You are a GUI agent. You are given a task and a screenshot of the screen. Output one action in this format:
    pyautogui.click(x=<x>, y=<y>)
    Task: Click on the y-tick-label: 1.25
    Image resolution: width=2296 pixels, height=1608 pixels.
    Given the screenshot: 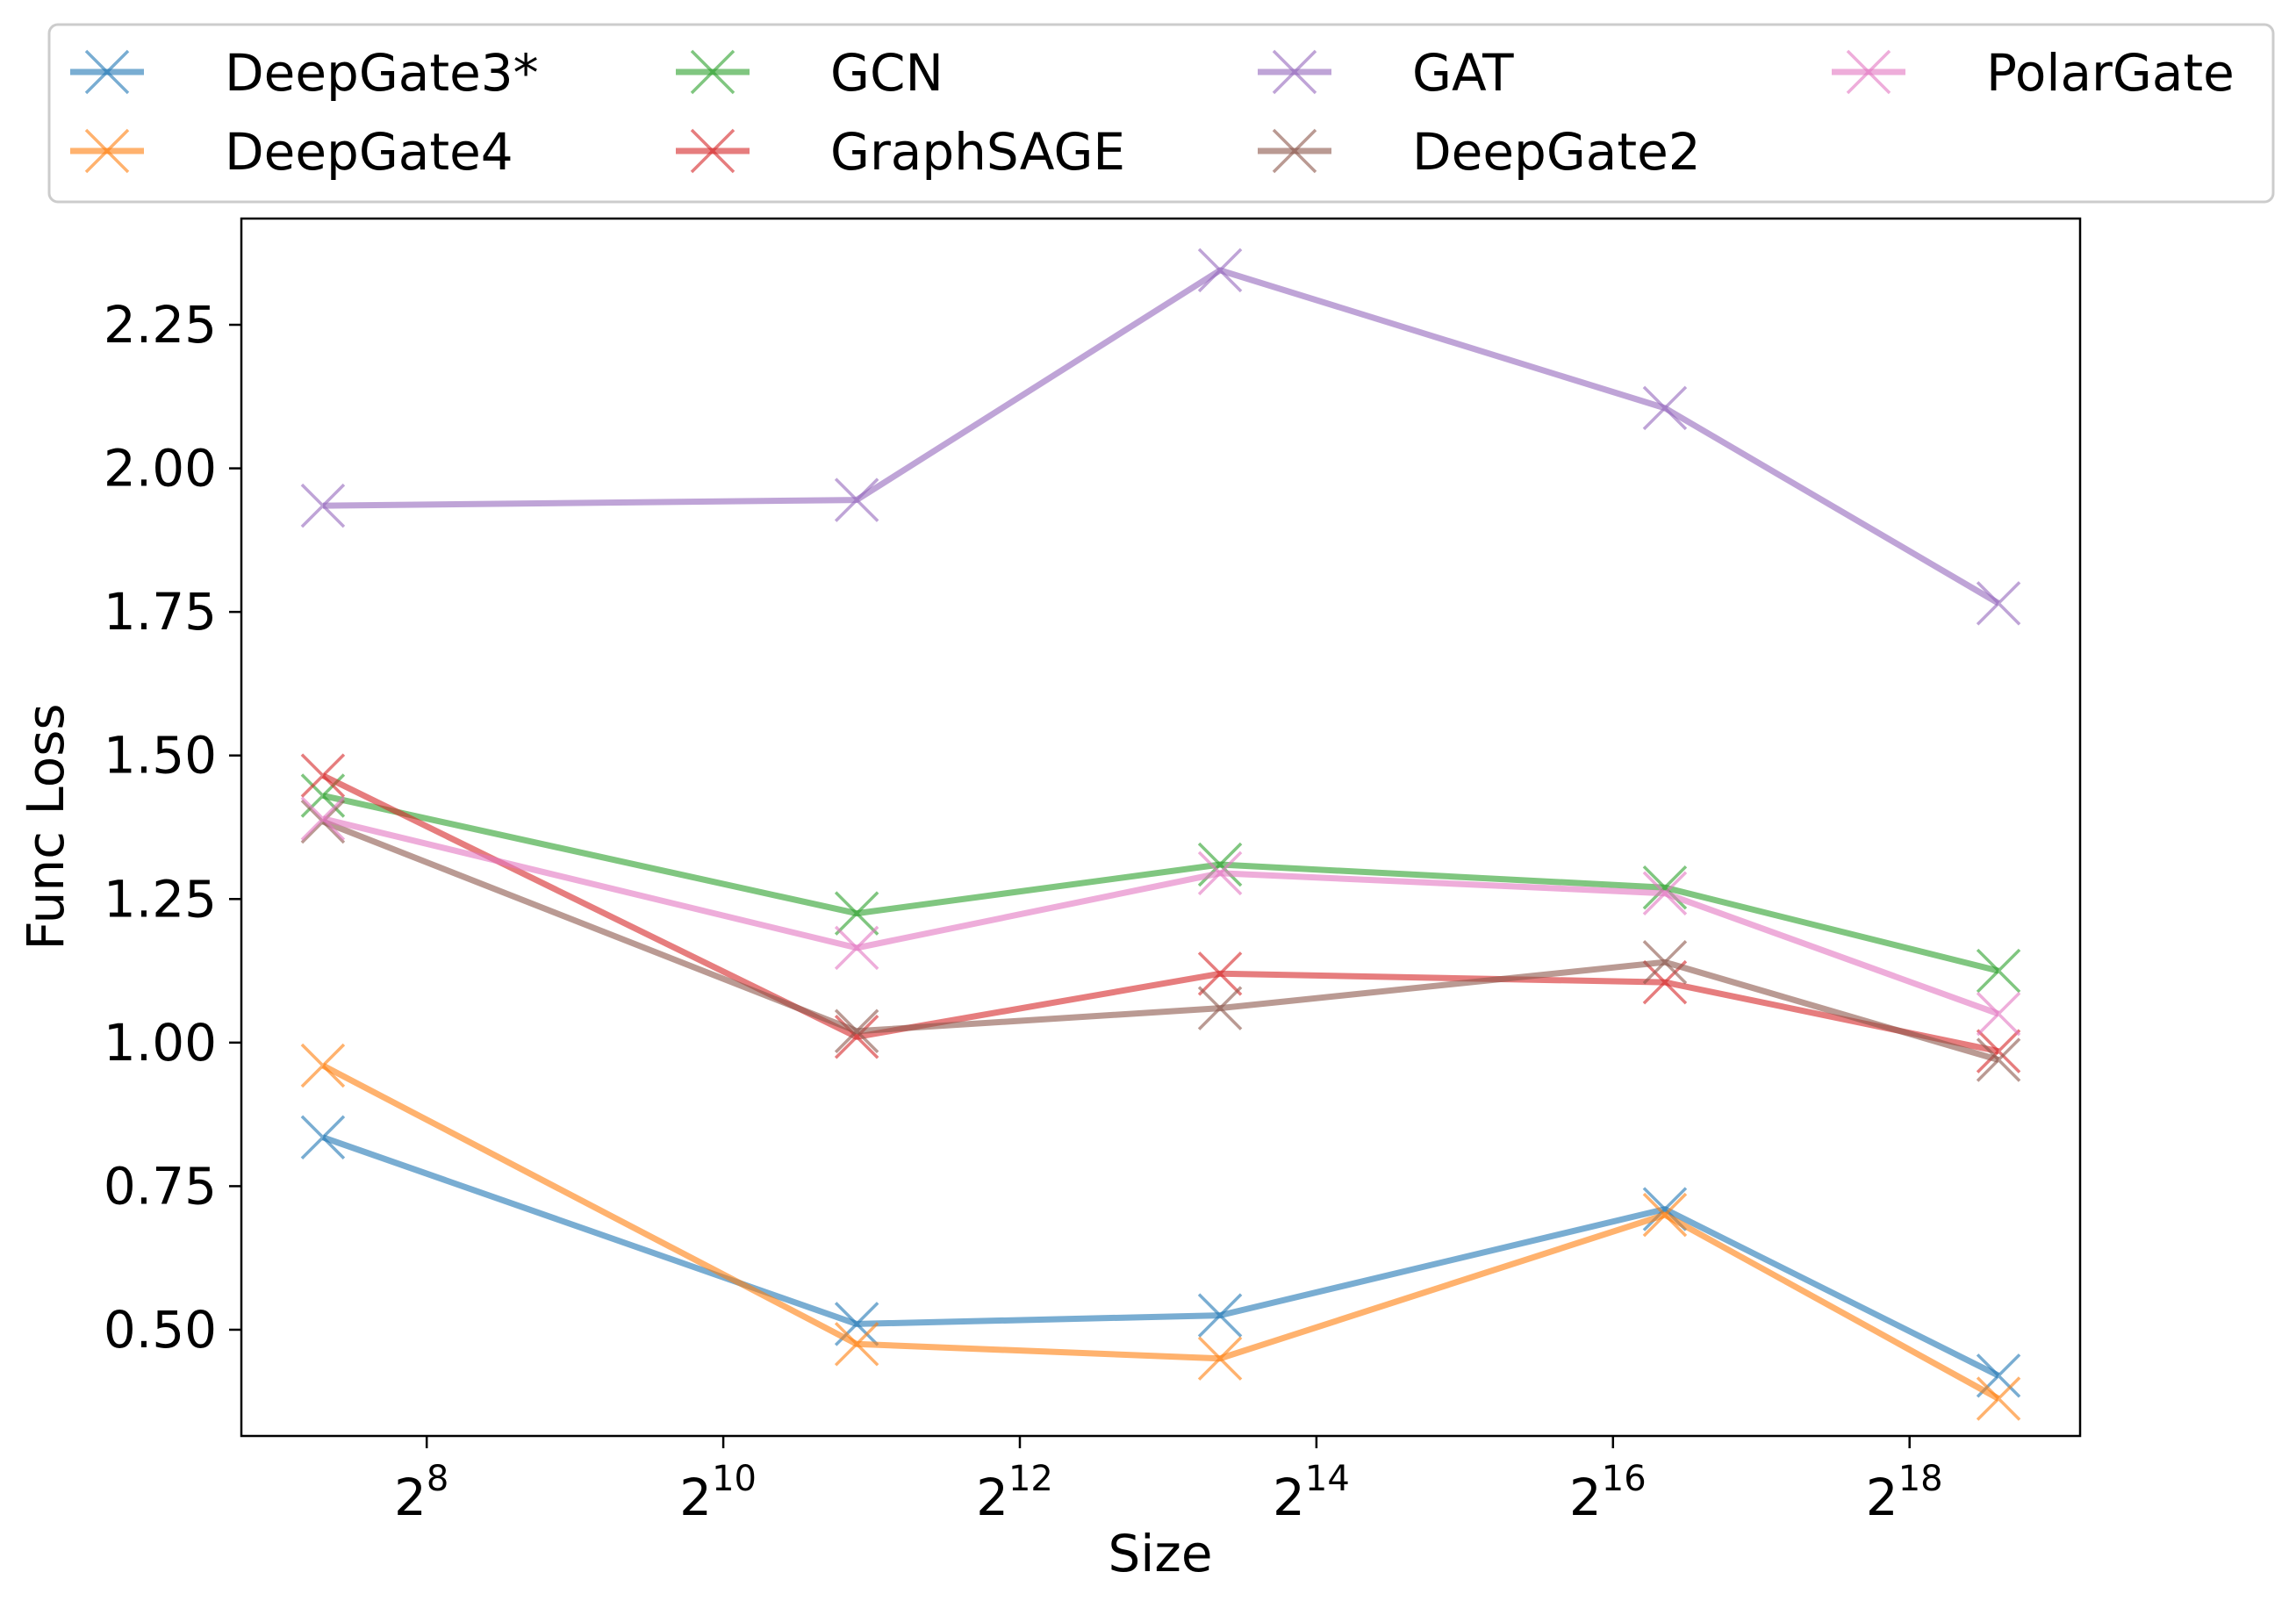 What is the action you would take?
    pyautogui.click(x=160, y=899)
    